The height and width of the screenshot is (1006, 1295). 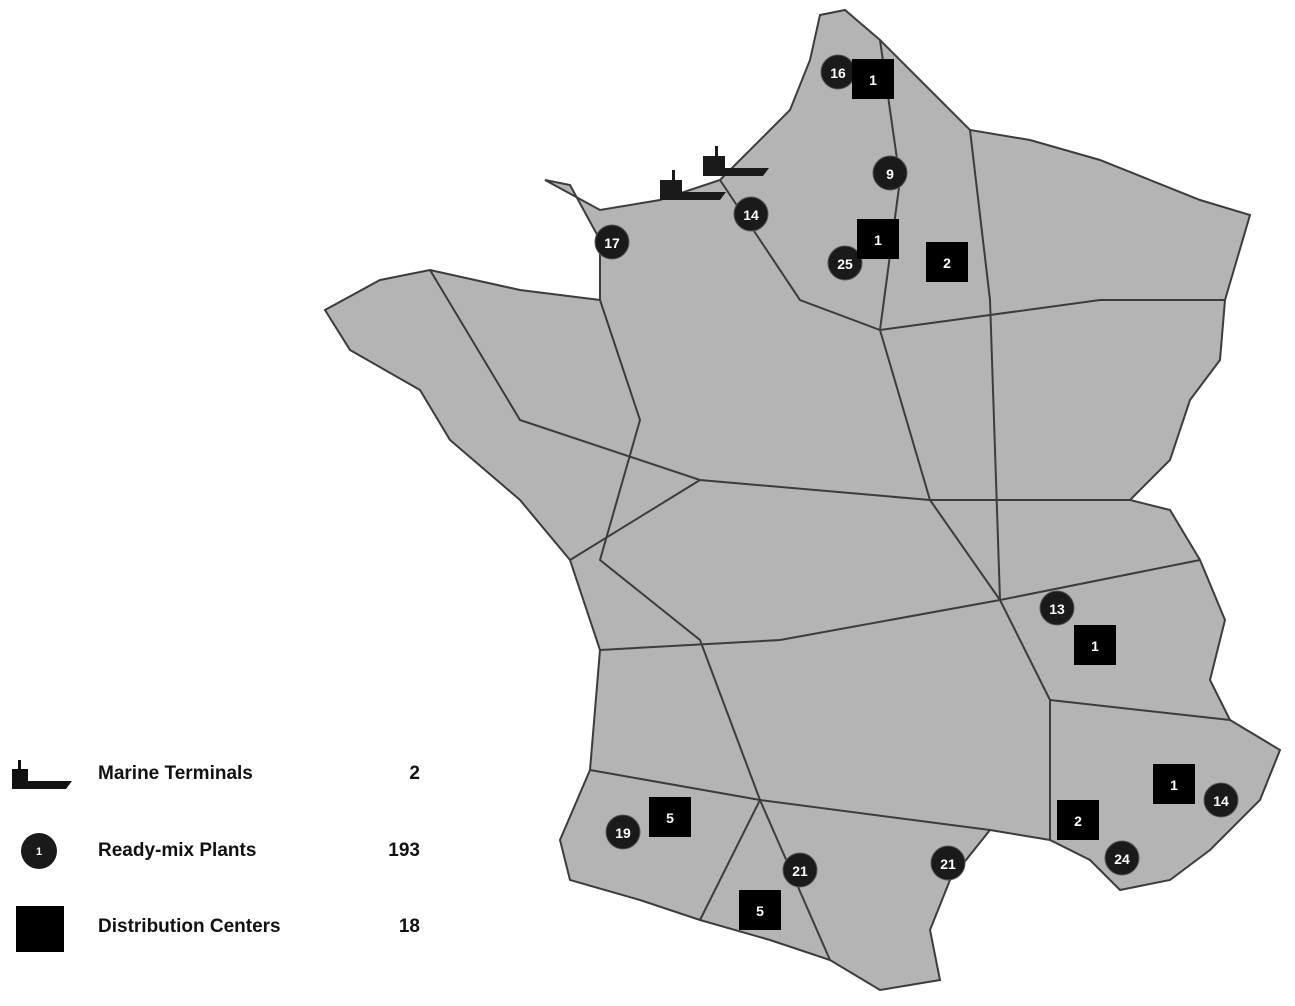 I want to click on legend-count: 18, so click(x=409, y=926).